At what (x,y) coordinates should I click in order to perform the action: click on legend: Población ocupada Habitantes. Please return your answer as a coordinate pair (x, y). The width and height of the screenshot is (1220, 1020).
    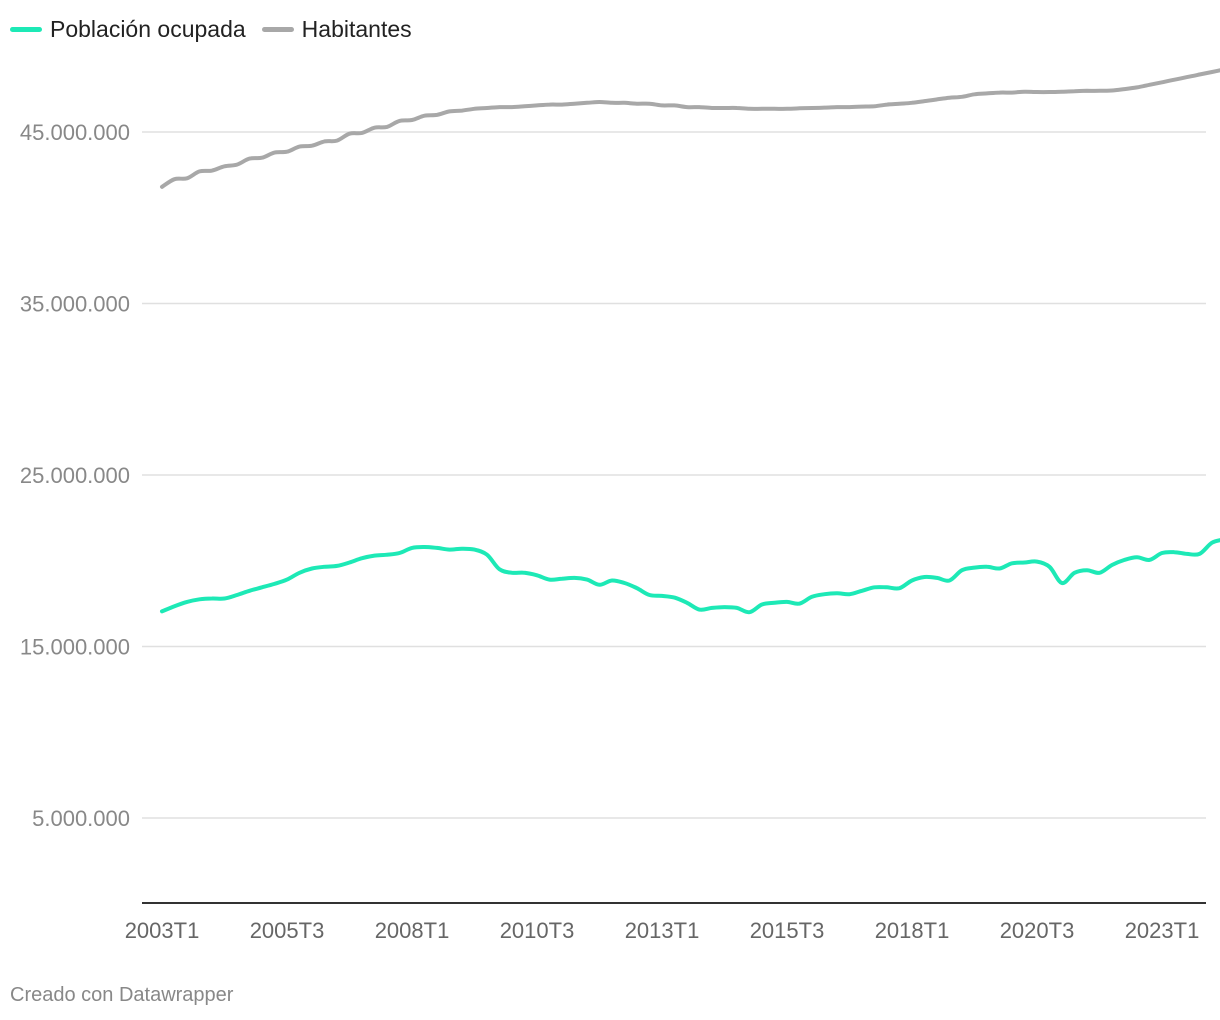
    Looking at the image, I should click on (211, 29).